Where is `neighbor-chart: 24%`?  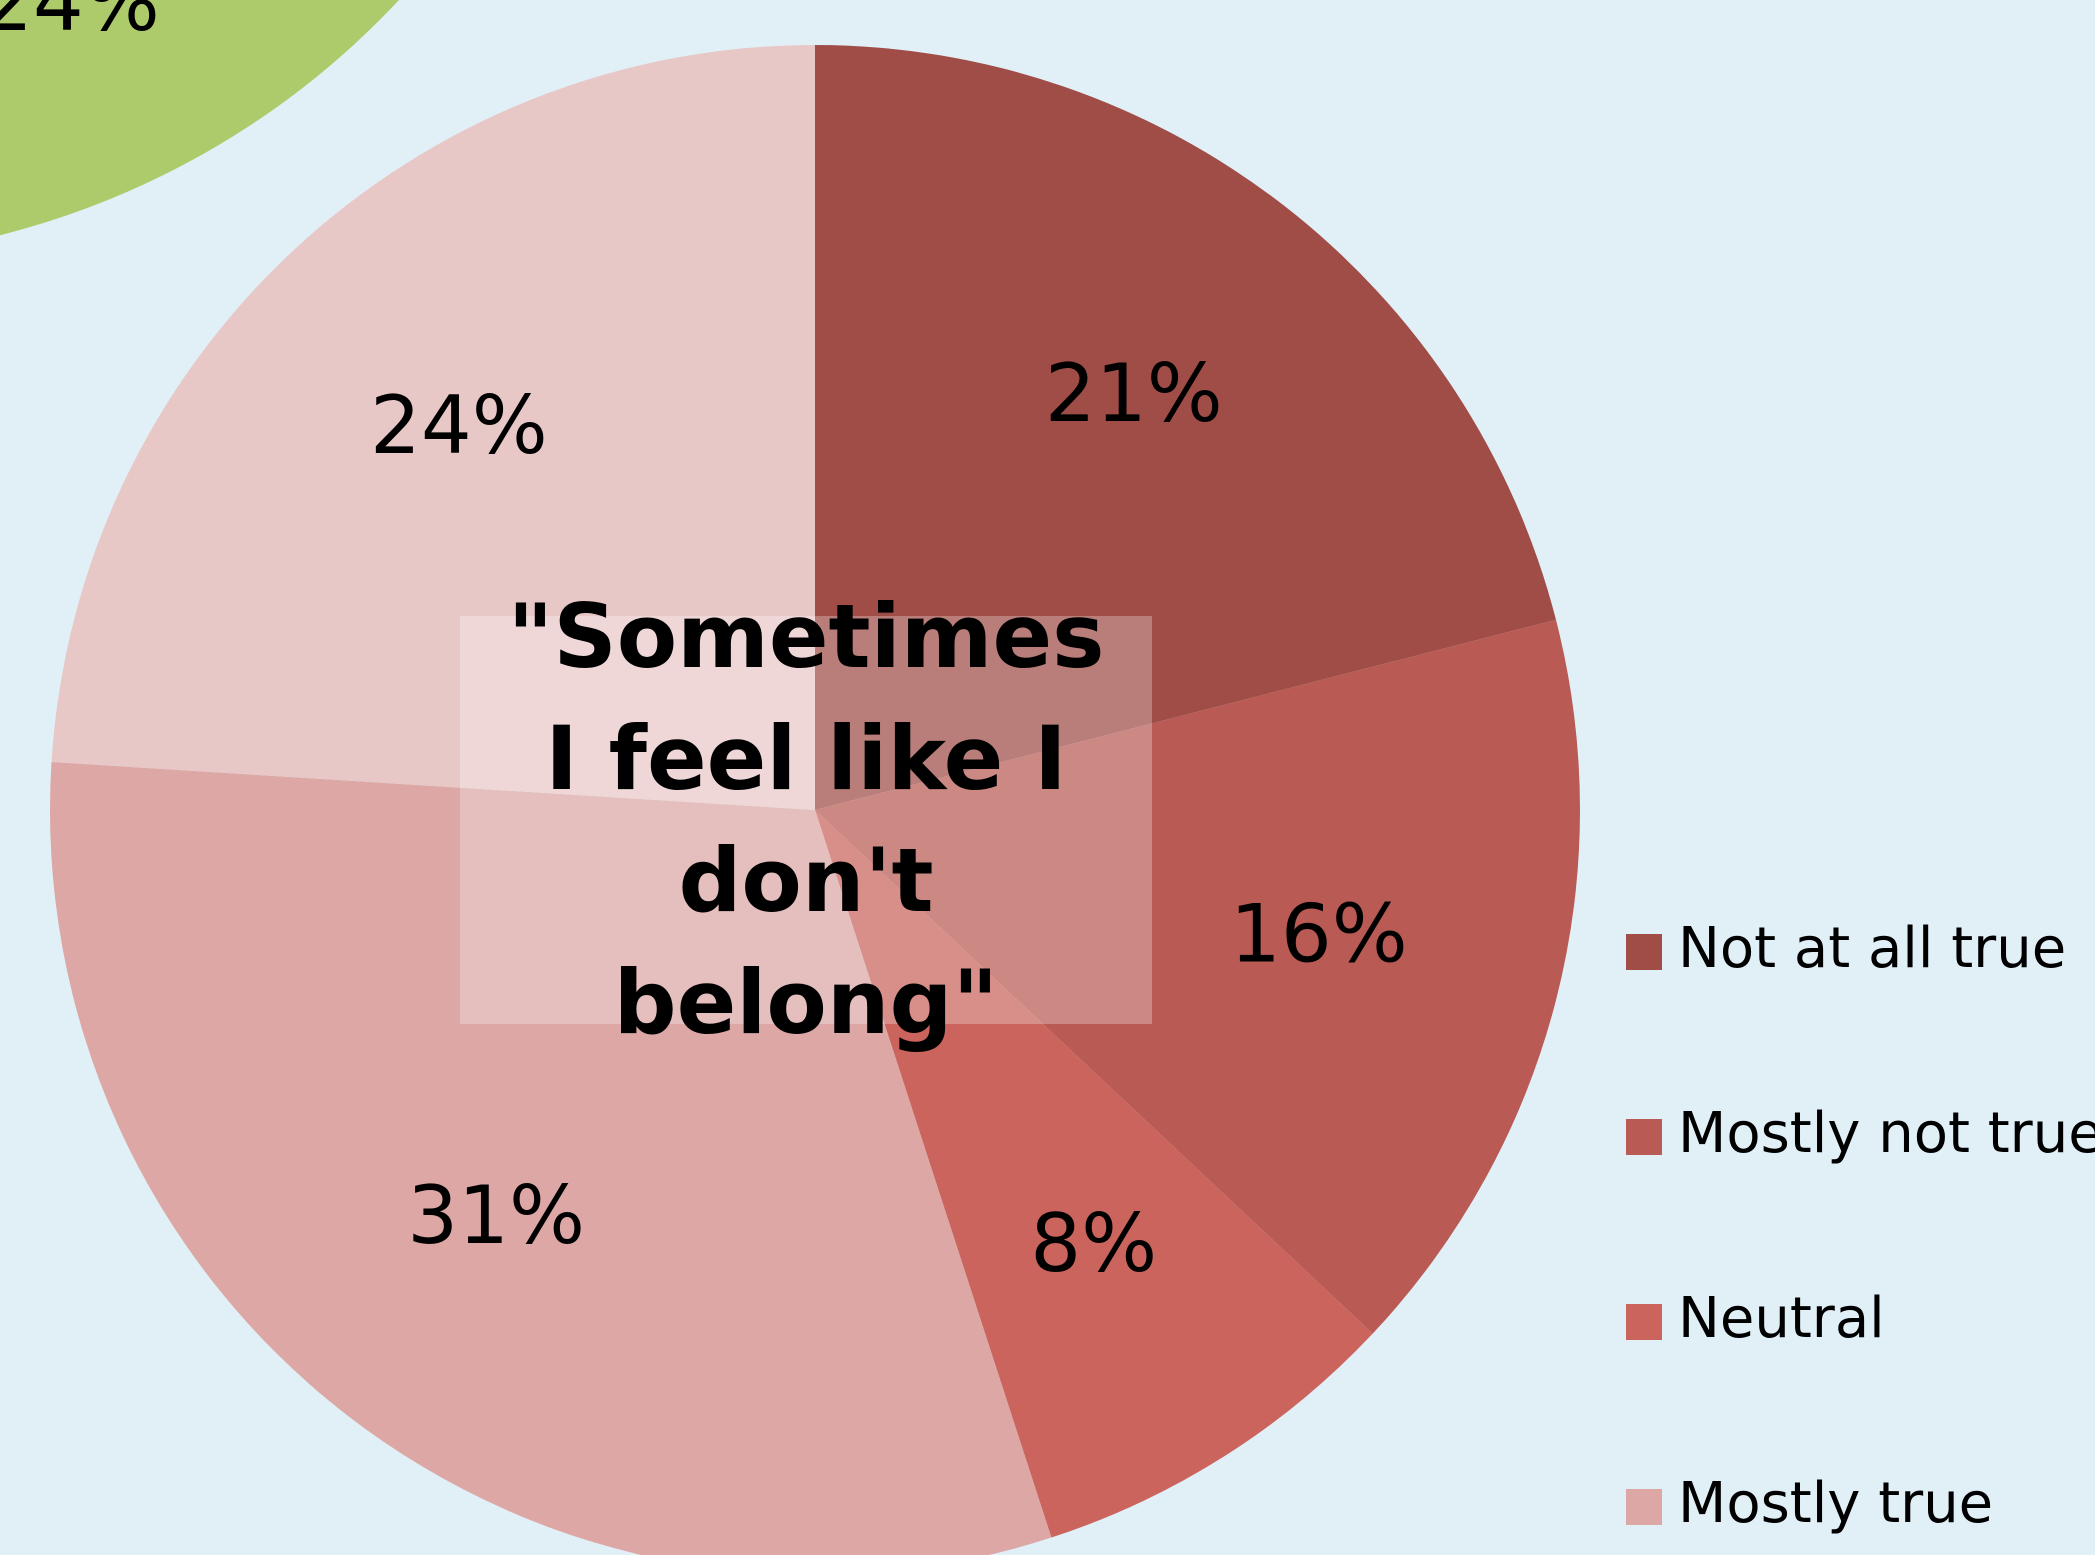
neighbor-chart: 24% is located at coordinates (199, 118).